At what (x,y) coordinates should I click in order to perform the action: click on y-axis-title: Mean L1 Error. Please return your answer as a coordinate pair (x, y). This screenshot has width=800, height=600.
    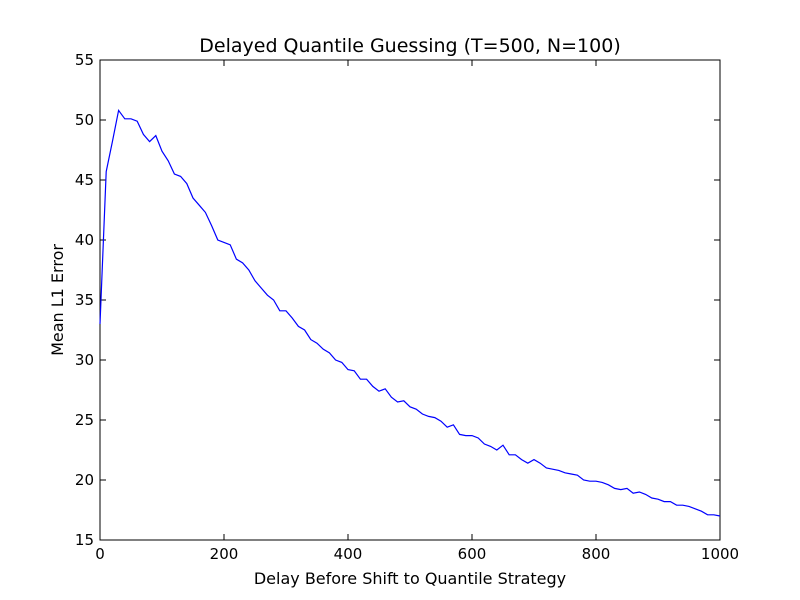
    Looking at the image, I should click on (57, 300).